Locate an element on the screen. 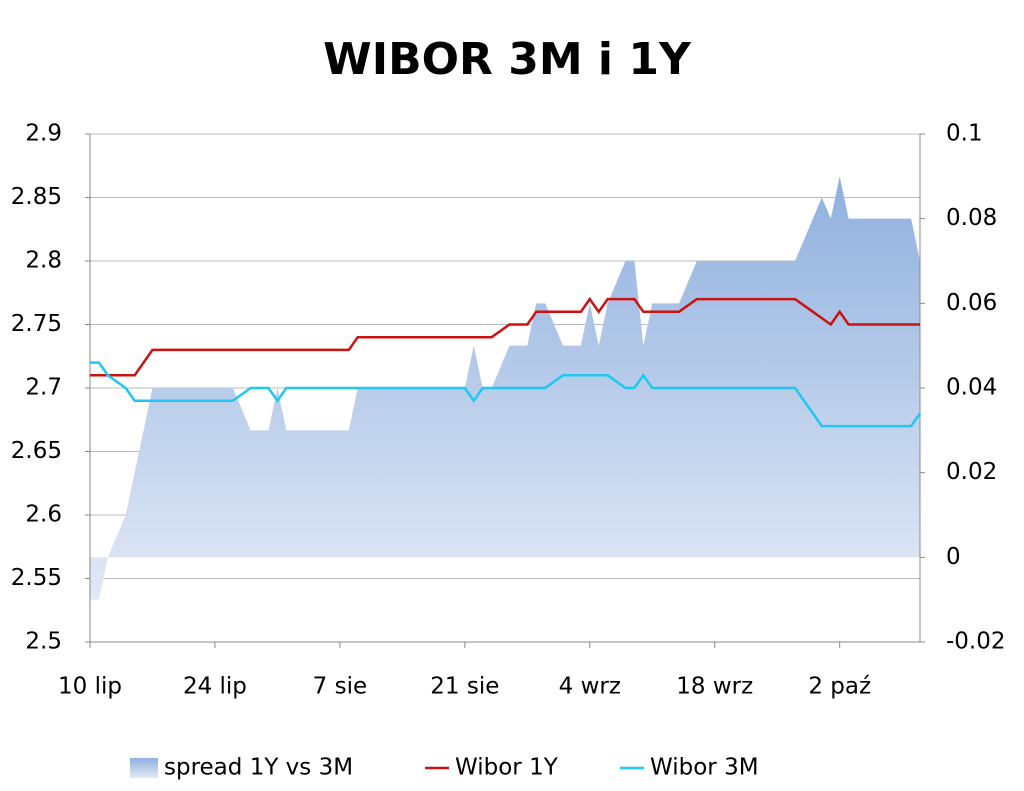 The height and width of the screenshot is (791, 1024). y2-tick-label: 0.1 is located at coordinates (964, 134).